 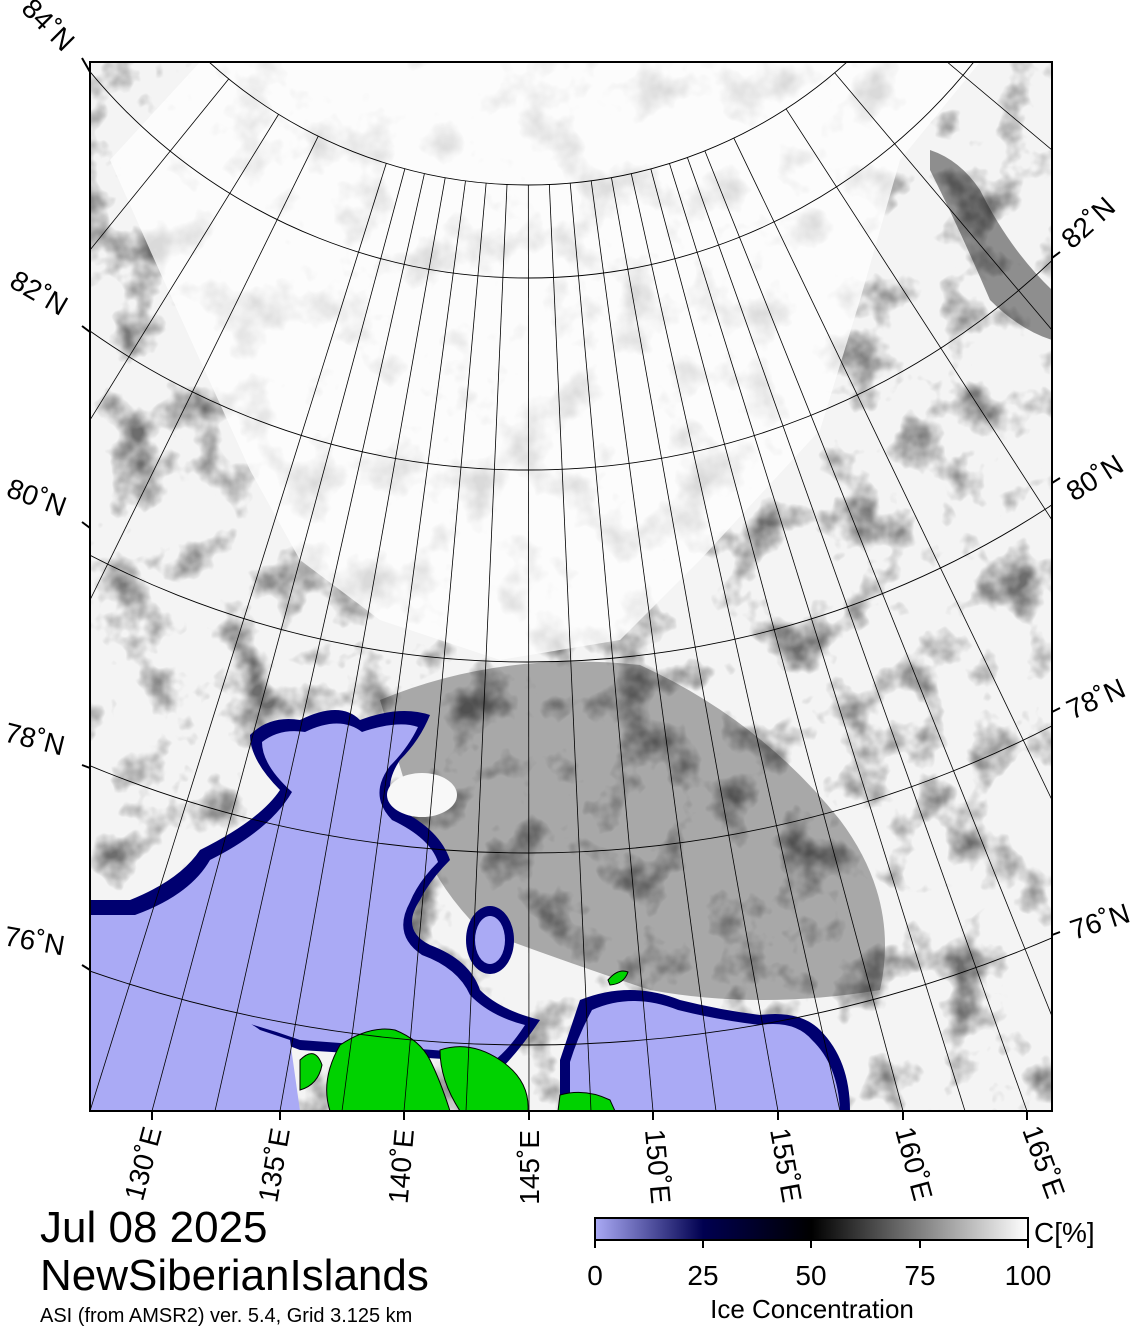 I want to click on lon-label-155e: 155˚E, so click(x=786, y=1165).